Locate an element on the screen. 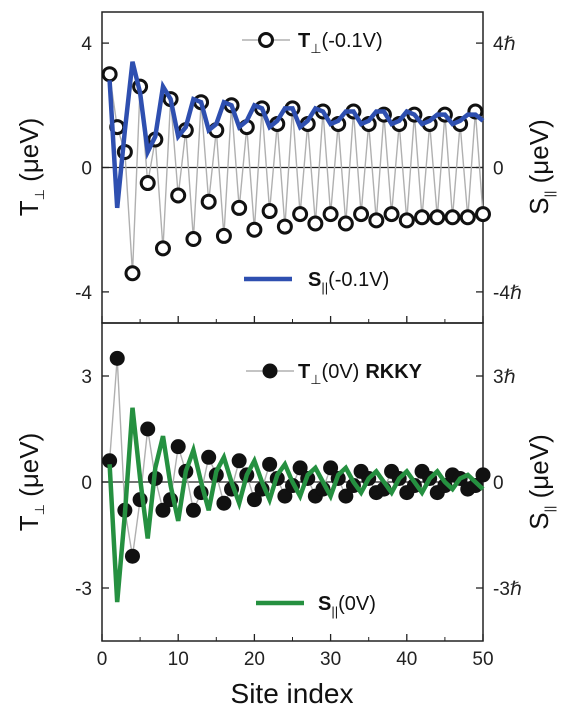 The width and height of the screenshot is (569, 713). legend-filled-circle-marker is located at coordinates (270, 371).